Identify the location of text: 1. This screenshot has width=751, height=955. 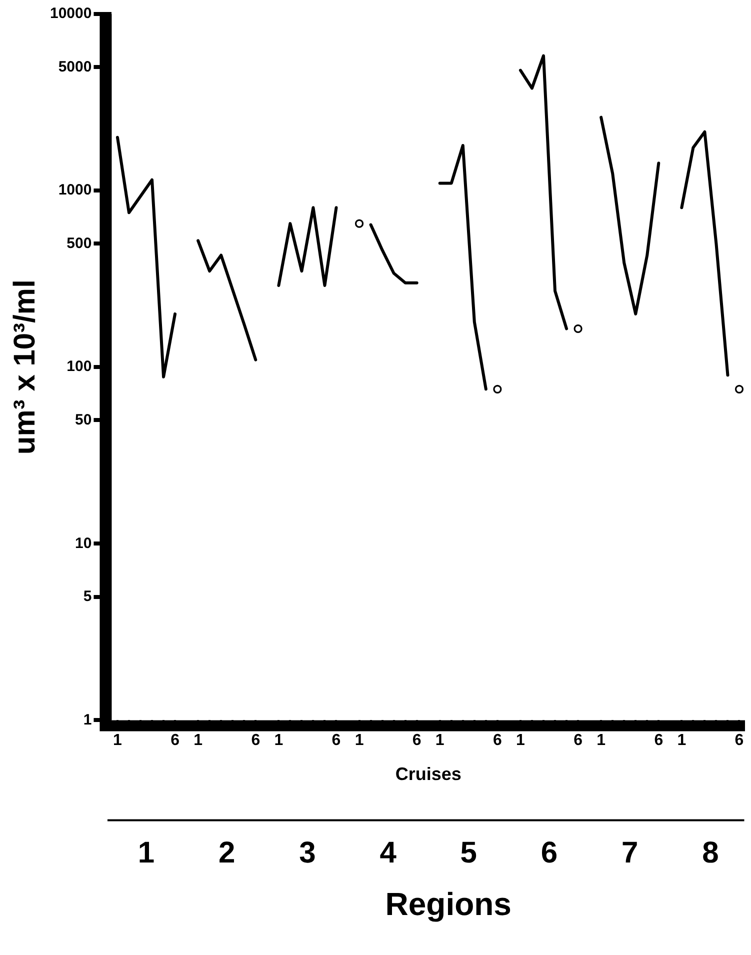
(146, 853).